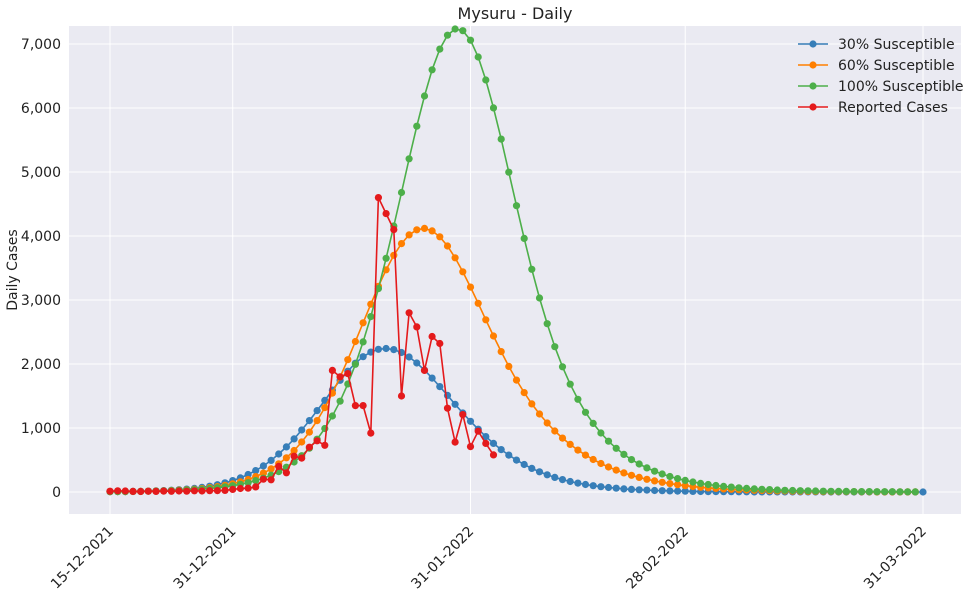 The height and width of the screenshot is (591, 969). Describe the element at coordinates (41, 269) in the screenshot. I see `y-axis-ticks: 0 1,000 2,000 3,000 4,000 5,000 6,000 7,000` at that location.